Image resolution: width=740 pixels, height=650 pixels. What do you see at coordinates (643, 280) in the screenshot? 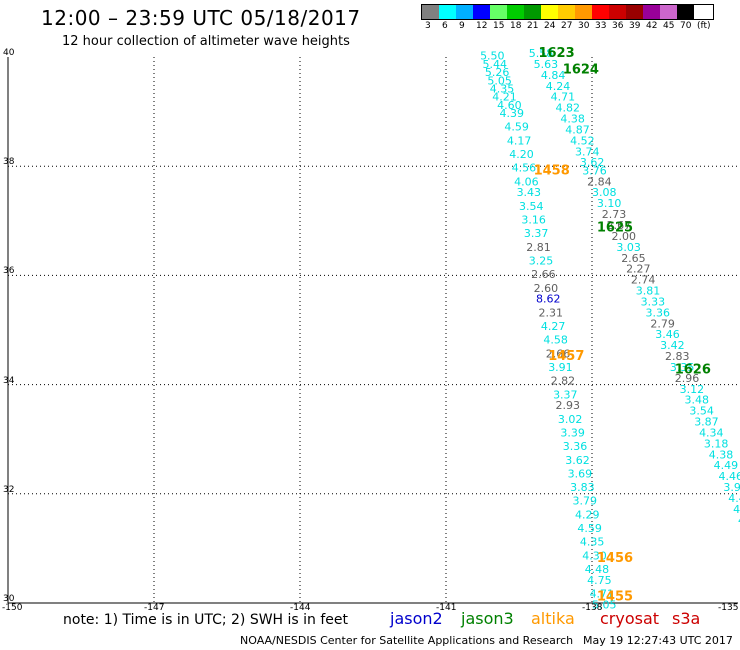
I see `swh-reading: 2.74` at bounding box center [643, 280].